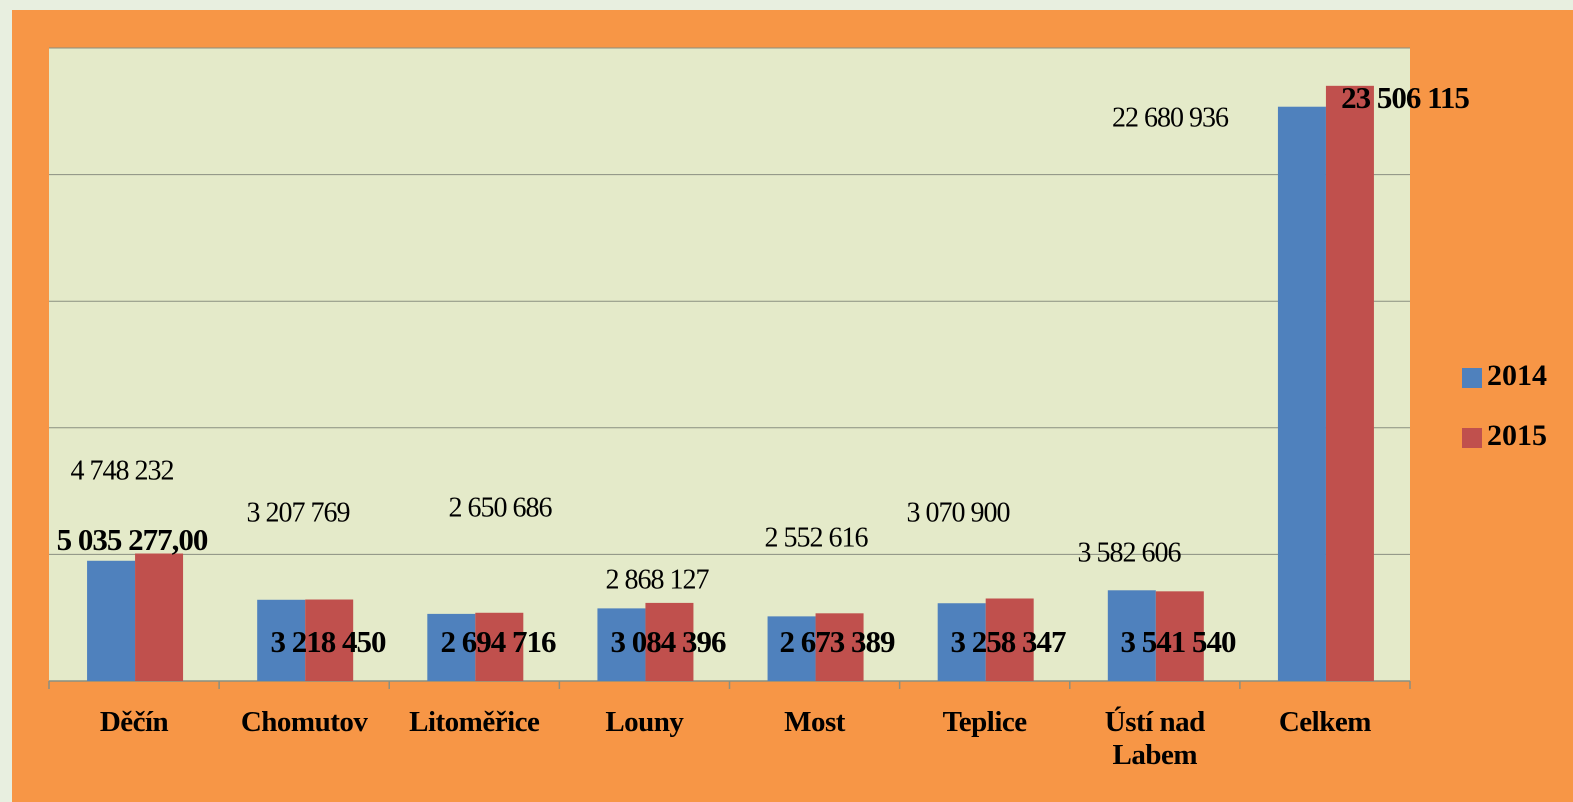  I want to click on data-label: 23 506 115, so click(1405, 97).